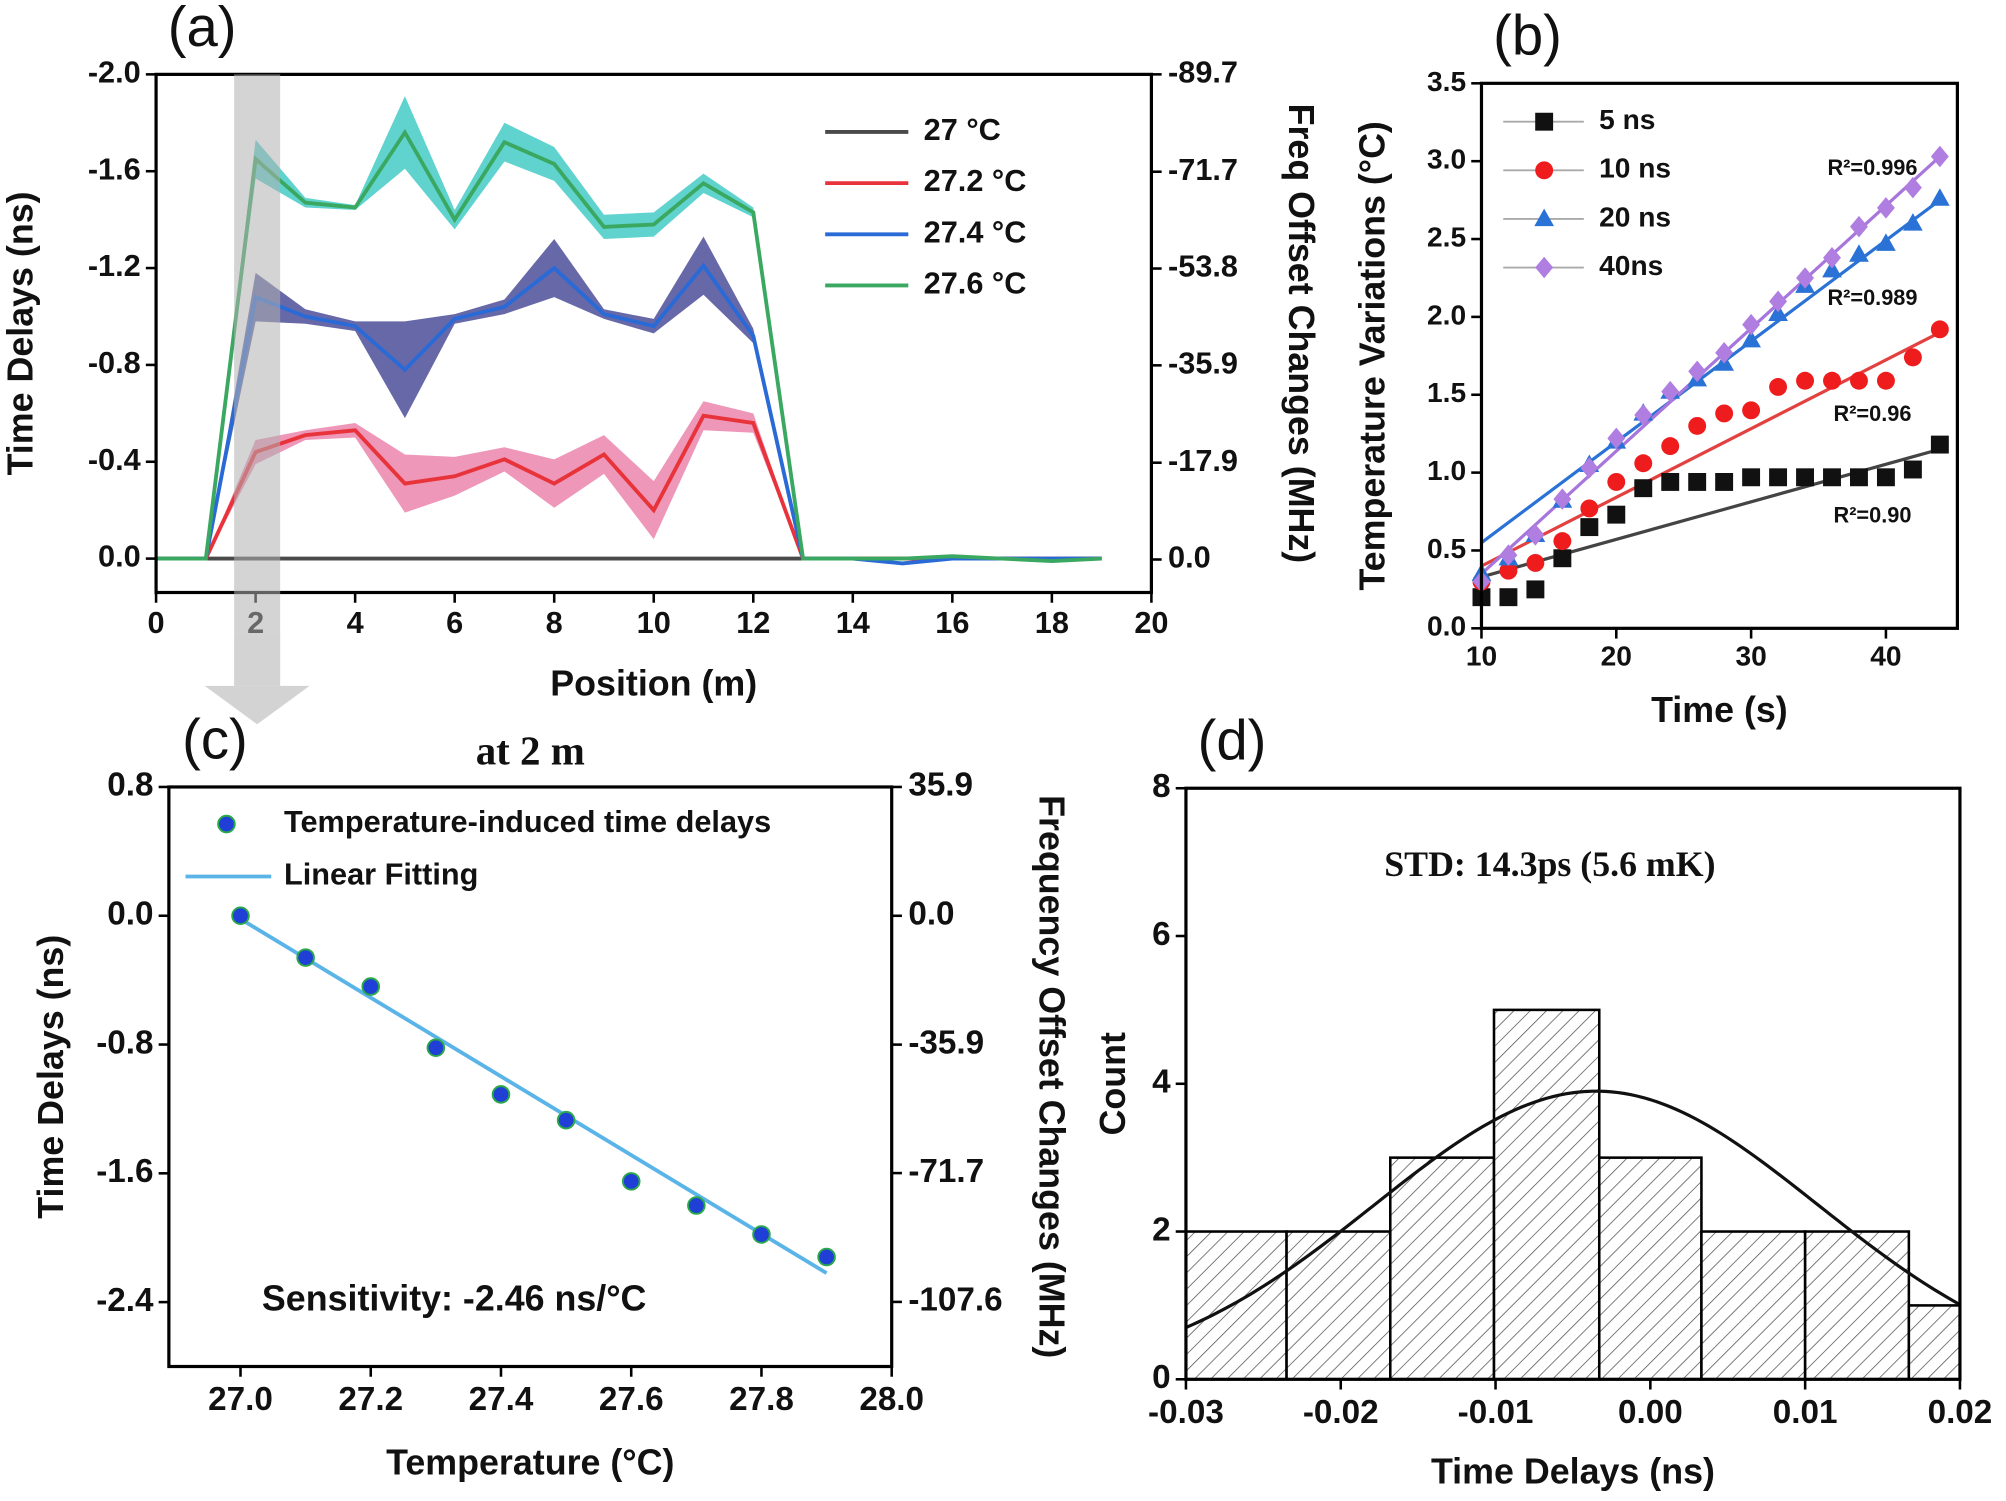  What do you see at coordinates (202, 29) in the screenshot?
I see `panel-label: (a)` at bounding box center [202, 29].